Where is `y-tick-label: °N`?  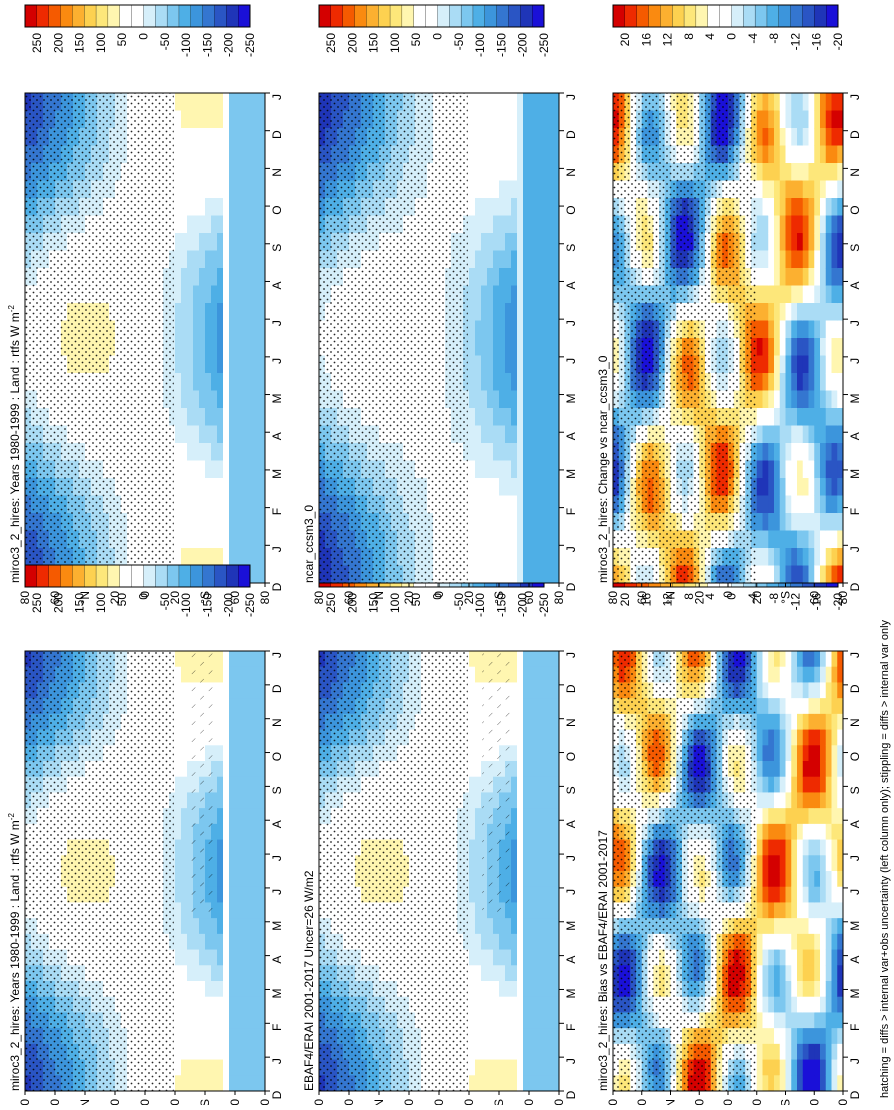 y-tick-label: °N is located at coordinates (379, 597).